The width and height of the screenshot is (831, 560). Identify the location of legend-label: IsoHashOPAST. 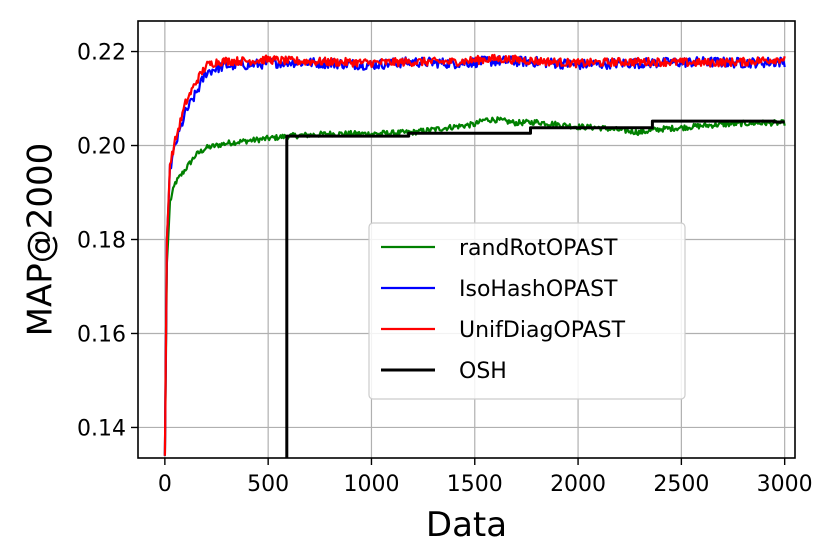
(538, 289).